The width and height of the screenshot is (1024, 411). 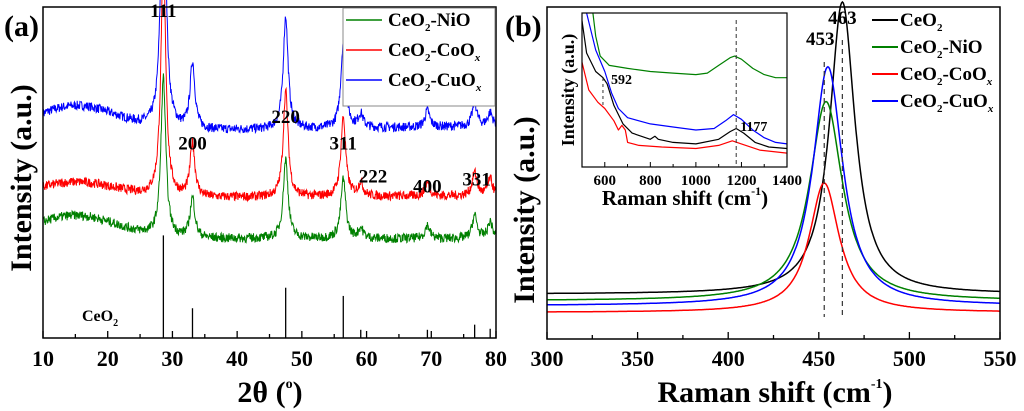 What do you see at coordinates (621, 80) in the screenshot?
I see `inset-peak-label-592: 592` at bounding box center [621, 80].